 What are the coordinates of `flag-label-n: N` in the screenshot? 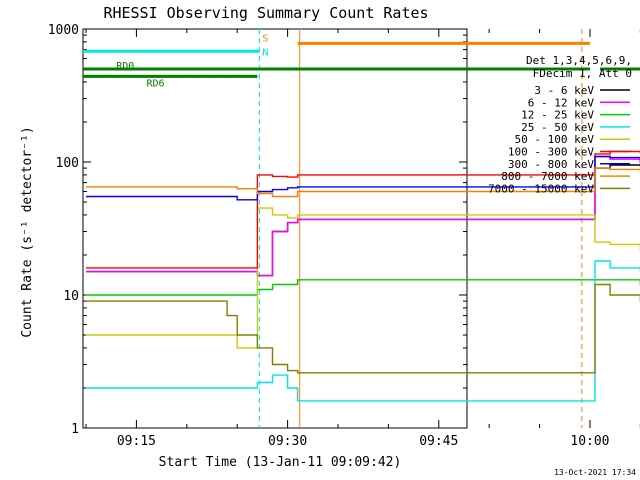 It's located at (265, 52).